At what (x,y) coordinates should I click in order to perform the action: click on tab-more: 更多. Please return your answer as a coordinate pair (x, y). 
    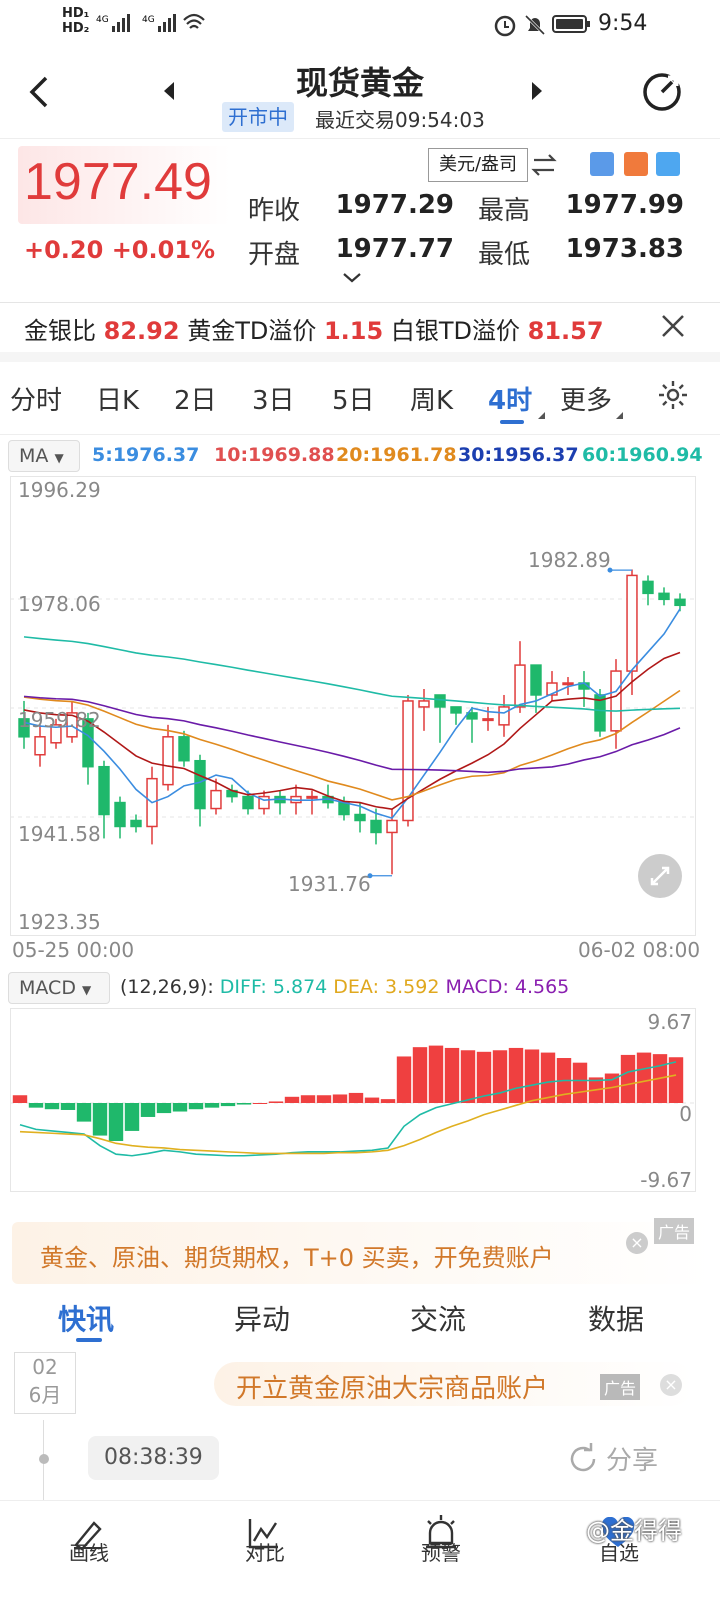
    Looking at the image, I should click on (586, 401).